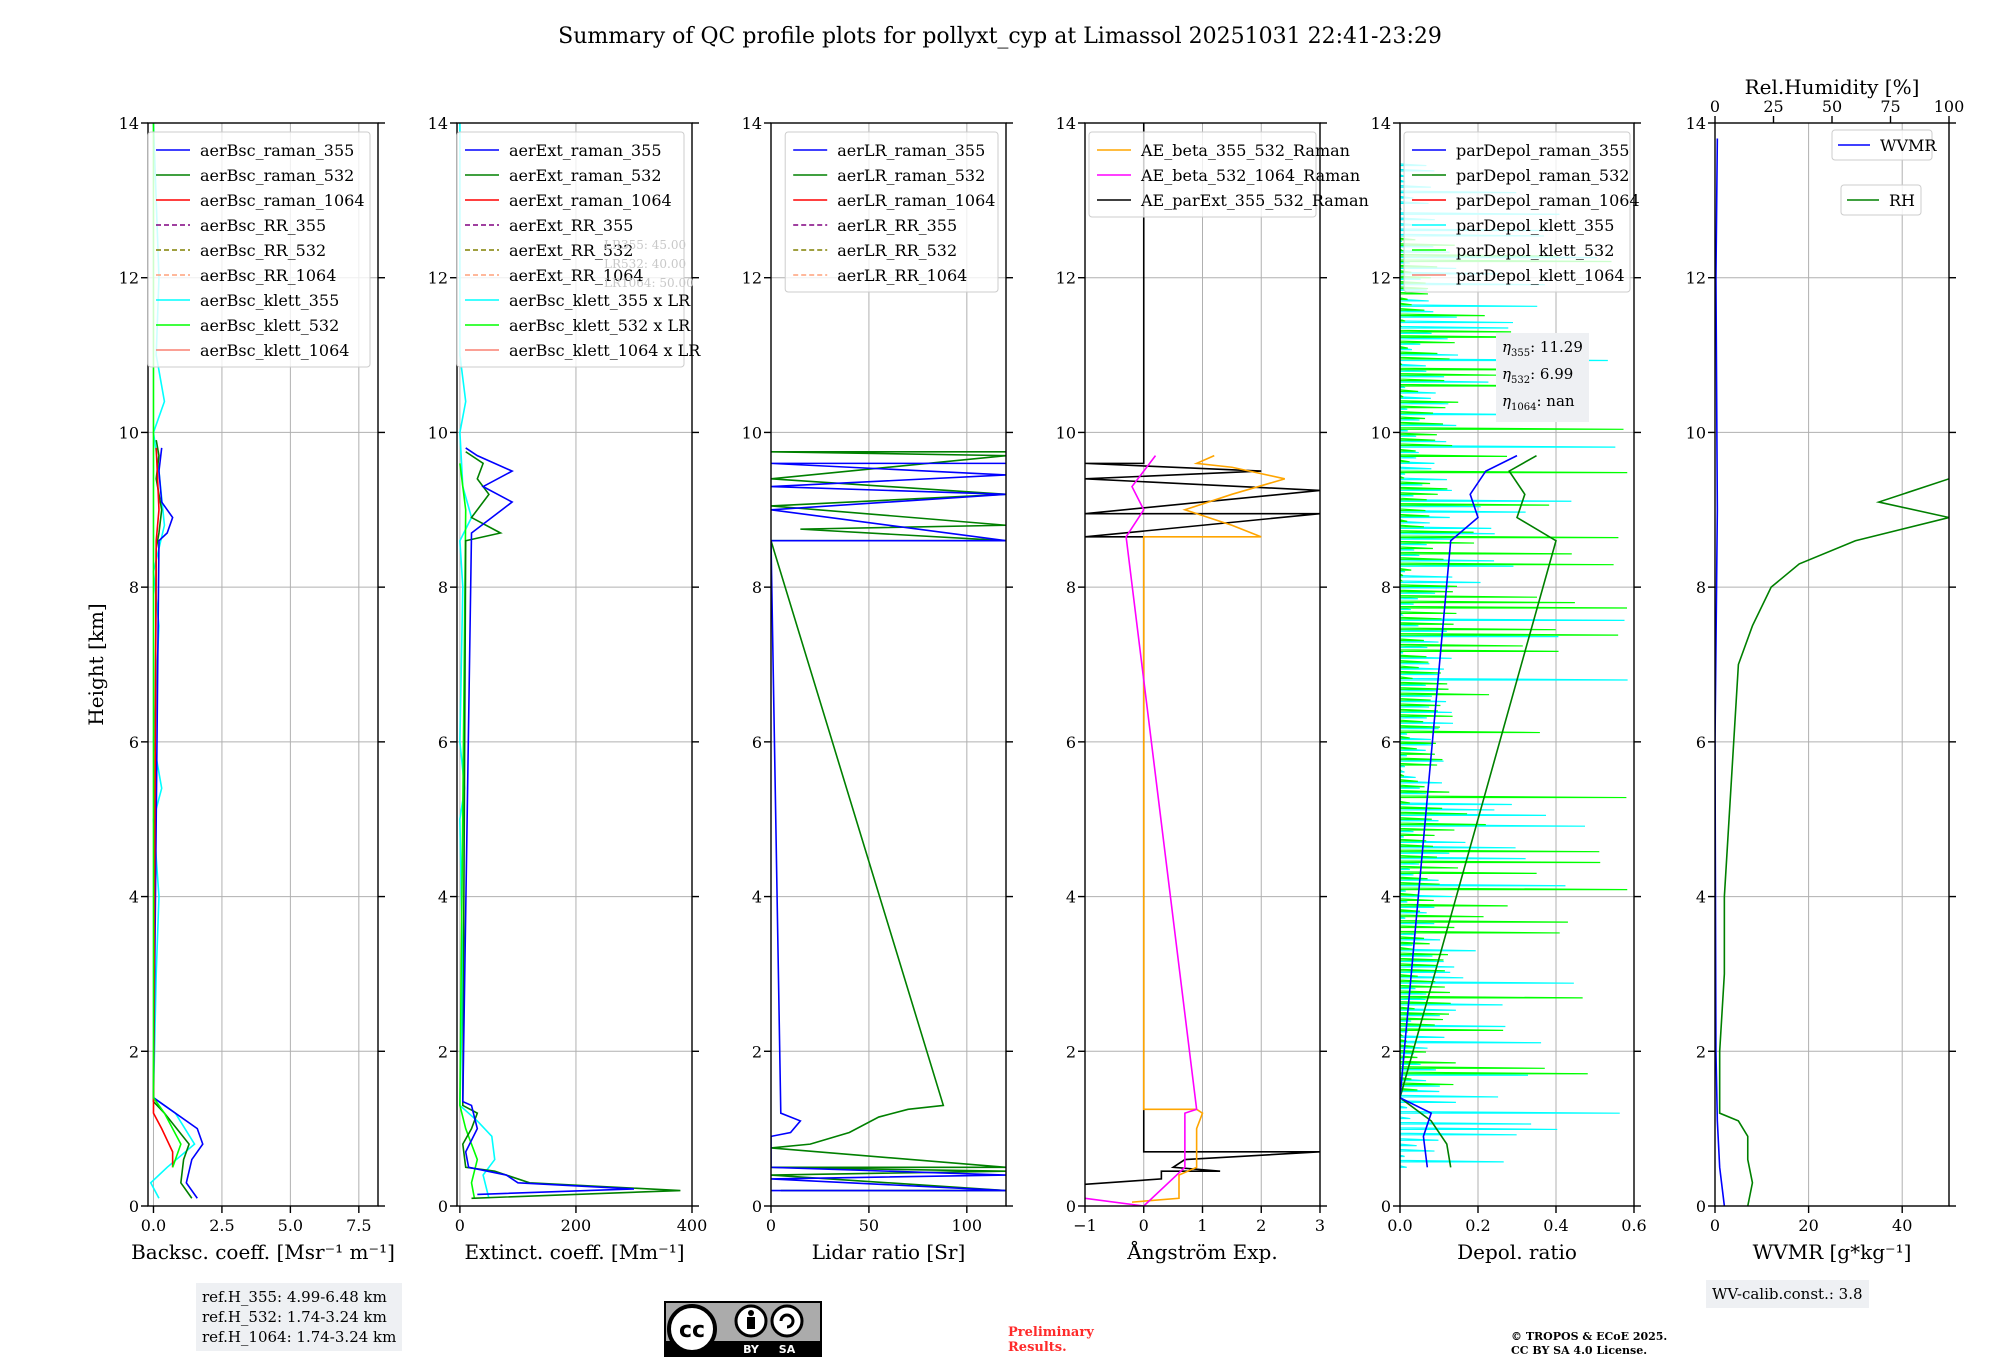 The height and width of the screenshot is (1360, 2000). What do you see at coordinates (1535, 225) in the screenshot?
I see `legend-label: parDepol_klett_355` at bounding box center [1535, 225].